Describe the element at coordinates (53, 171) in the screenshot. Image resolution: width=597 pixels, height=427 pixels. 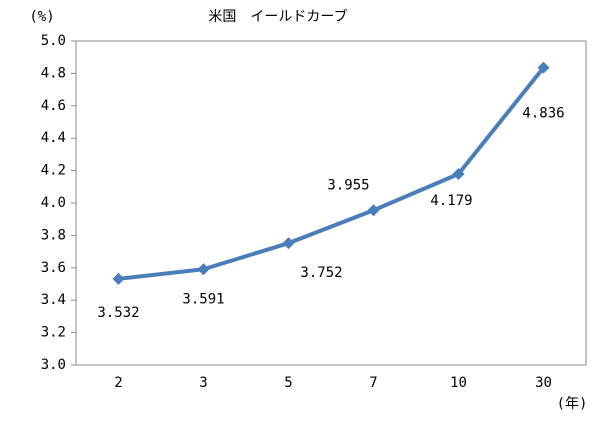
I see `y-tick-label: 4.2` at that location.